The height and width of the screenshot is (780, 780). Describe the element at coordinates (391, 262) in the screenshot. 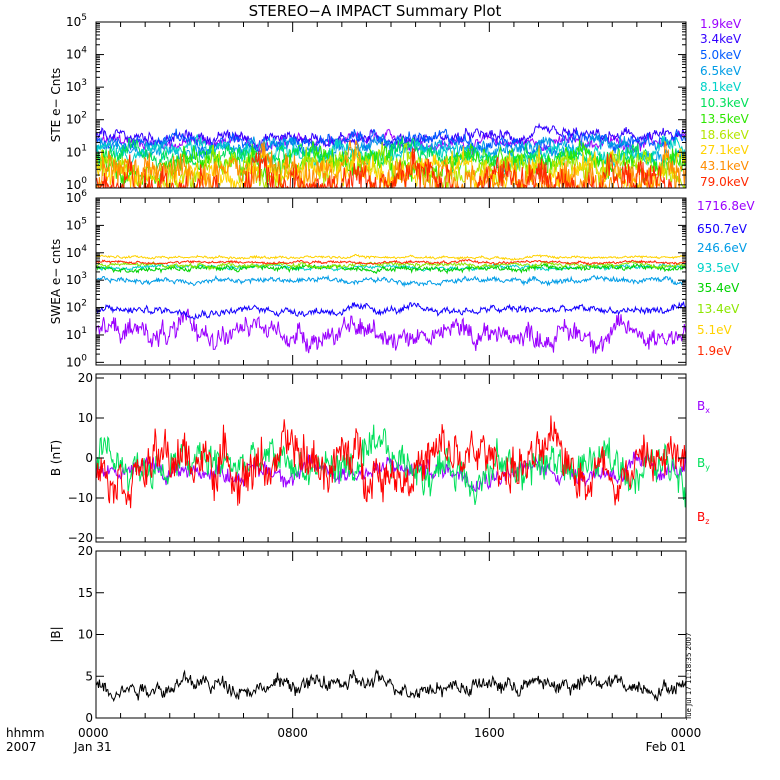

I see `swea-series-1.9eV` at that location.